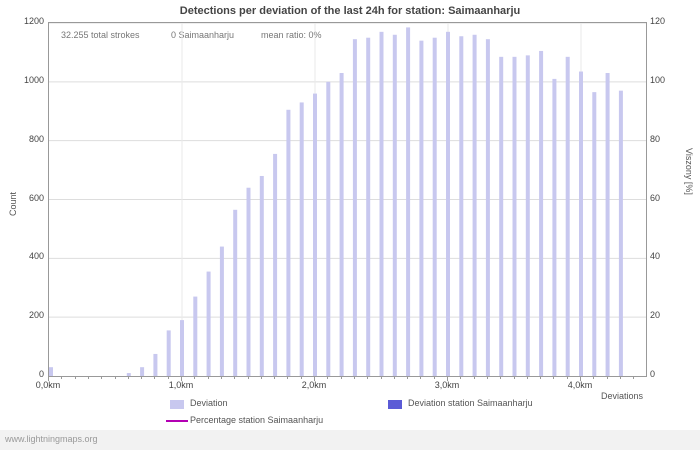 The width and height of the screenshot is (700, 450). I want to click on legend-label-deviation-station: Deviation station Saimaanharju, so click(470, 403).